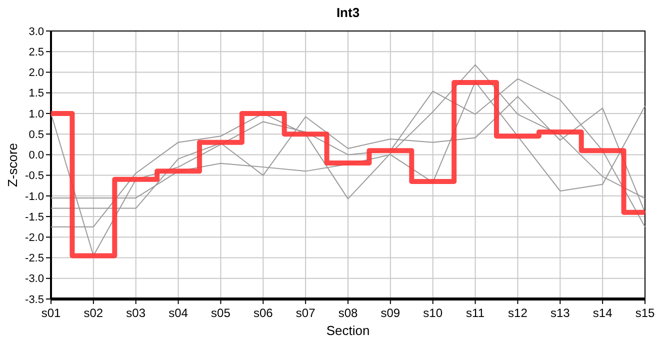 The width and height of the screenshot is (660, 360). What do you see at coordinates (36, 156) in the screenshot?
I see `y-tick-label: 0.0` at bounding box center [36, 156].